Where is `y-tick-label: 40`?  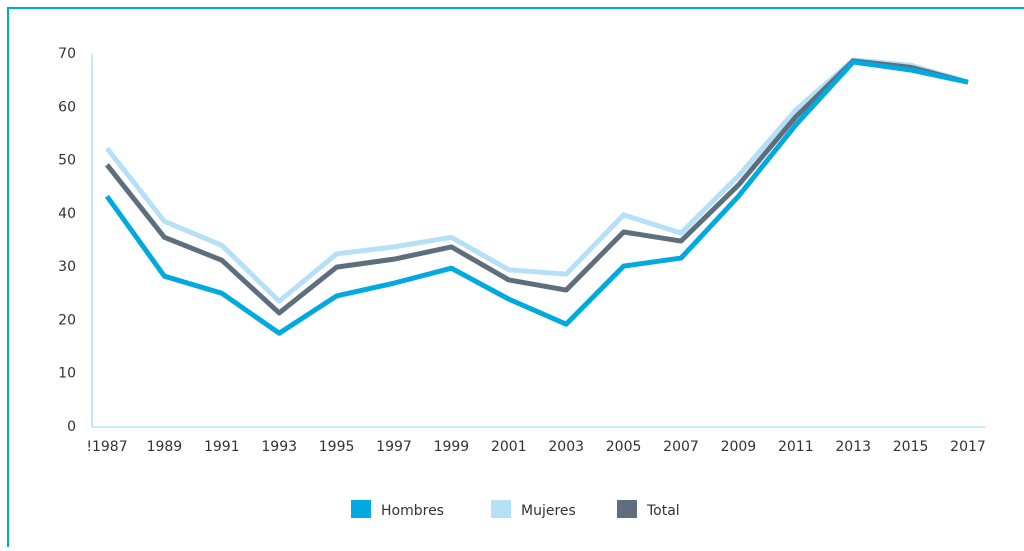
y-tick-label: 40 is located at coordinates (67, 214).